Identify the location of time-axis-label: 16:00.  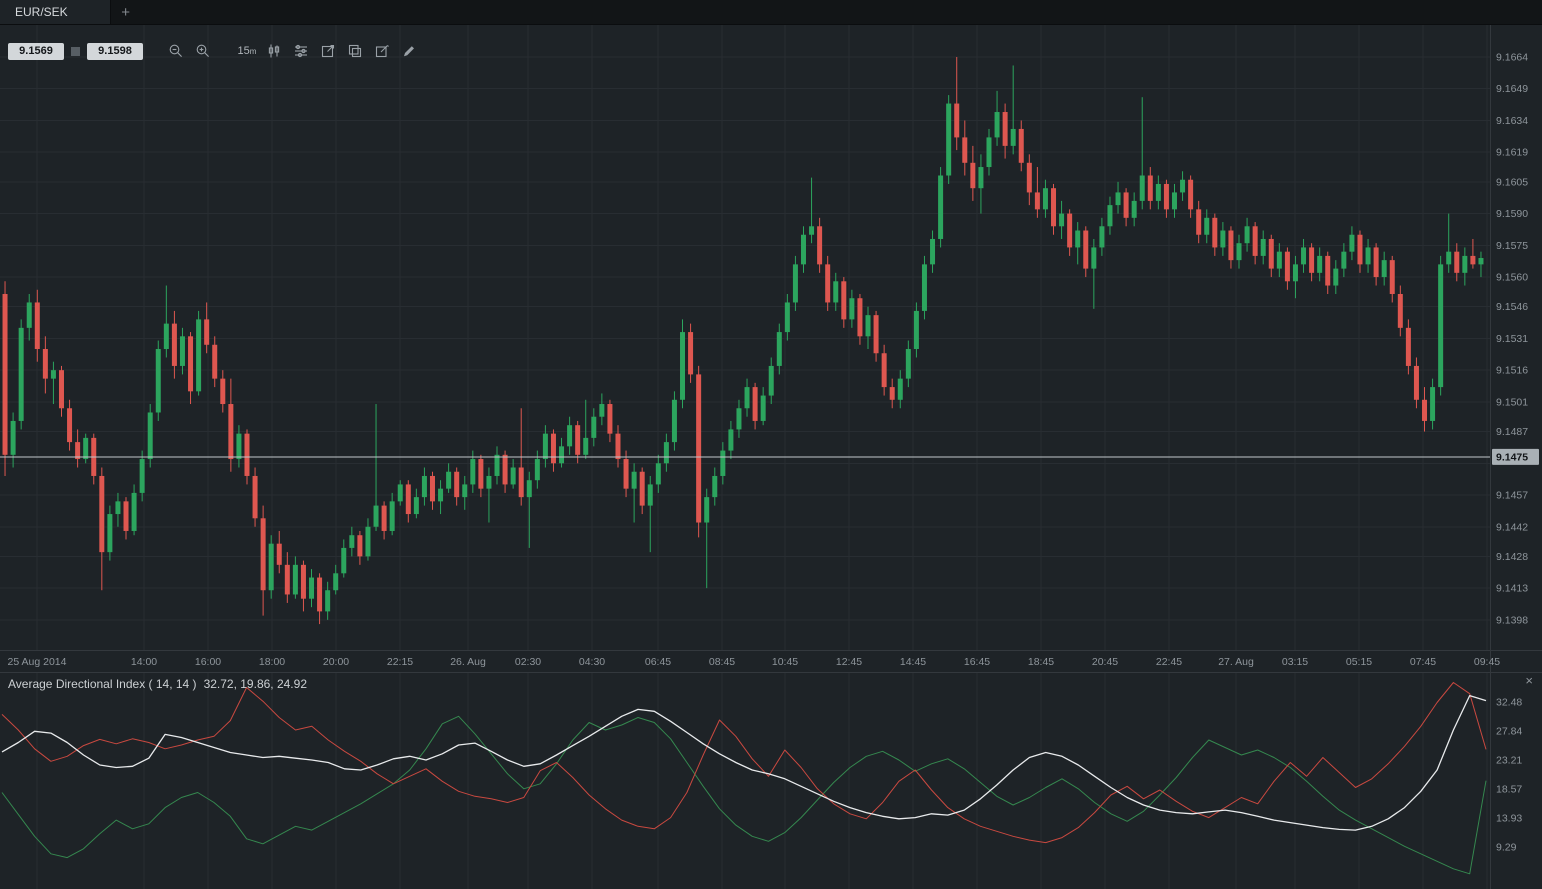
(208, 662).